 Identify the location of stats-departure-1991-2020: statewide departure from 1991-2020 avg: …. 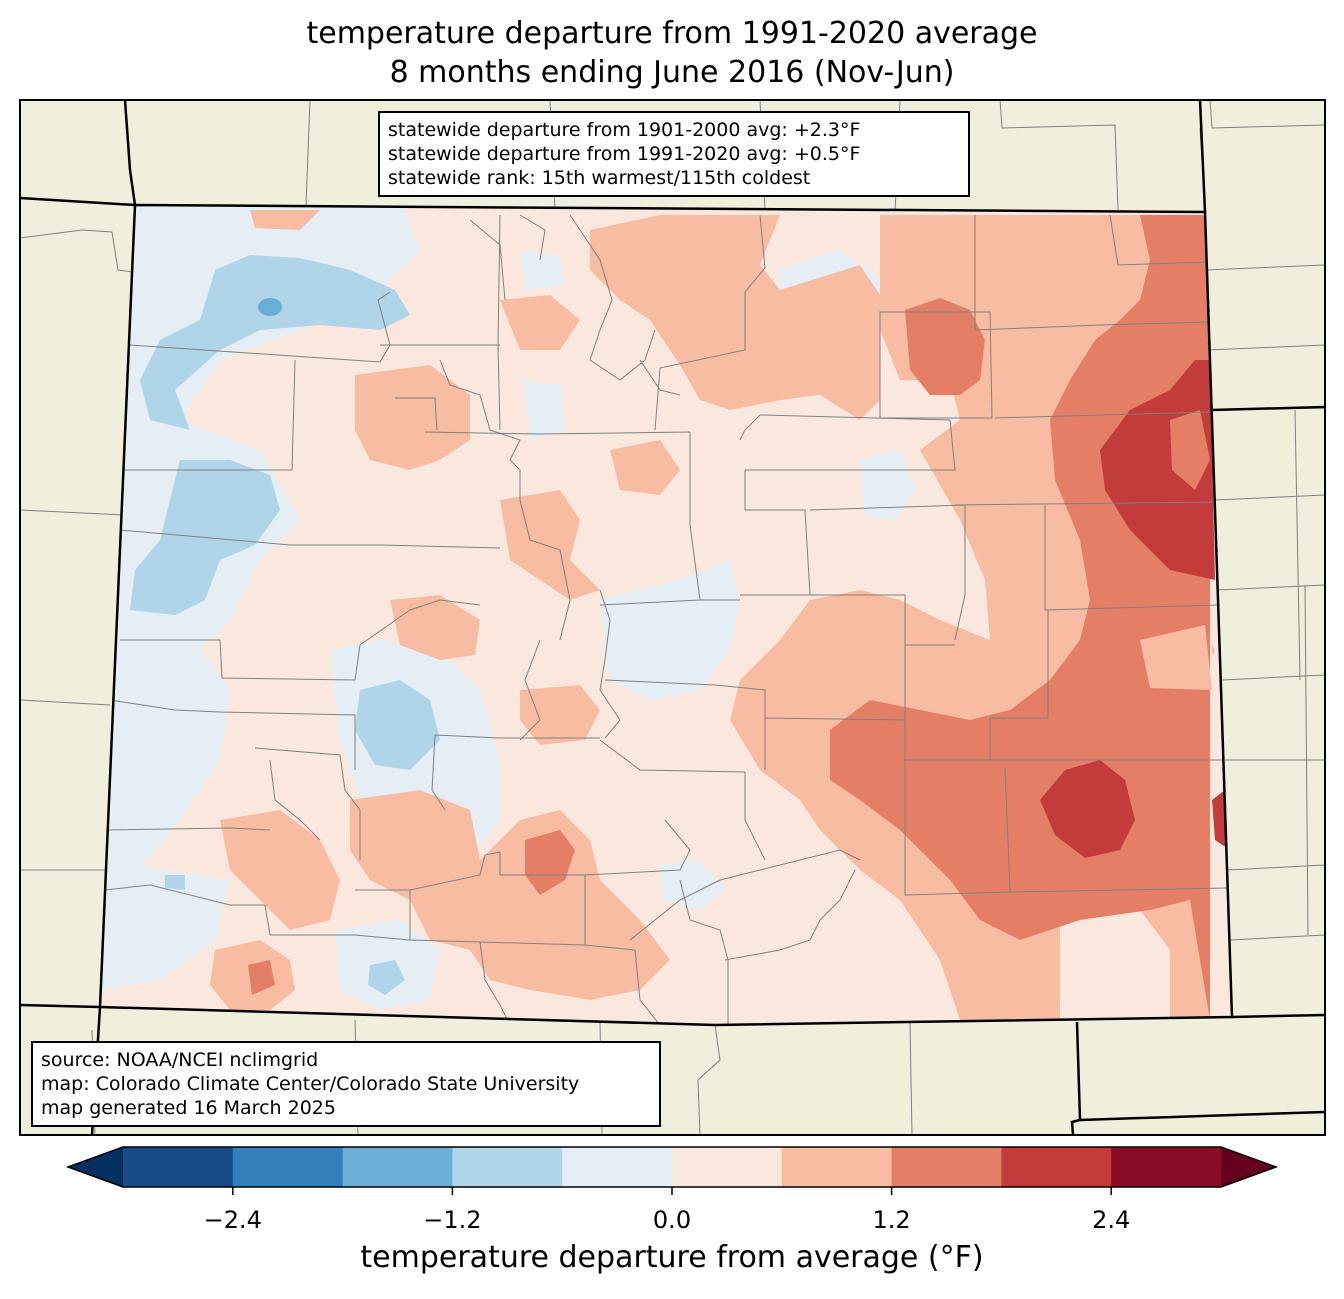
(624, 154).